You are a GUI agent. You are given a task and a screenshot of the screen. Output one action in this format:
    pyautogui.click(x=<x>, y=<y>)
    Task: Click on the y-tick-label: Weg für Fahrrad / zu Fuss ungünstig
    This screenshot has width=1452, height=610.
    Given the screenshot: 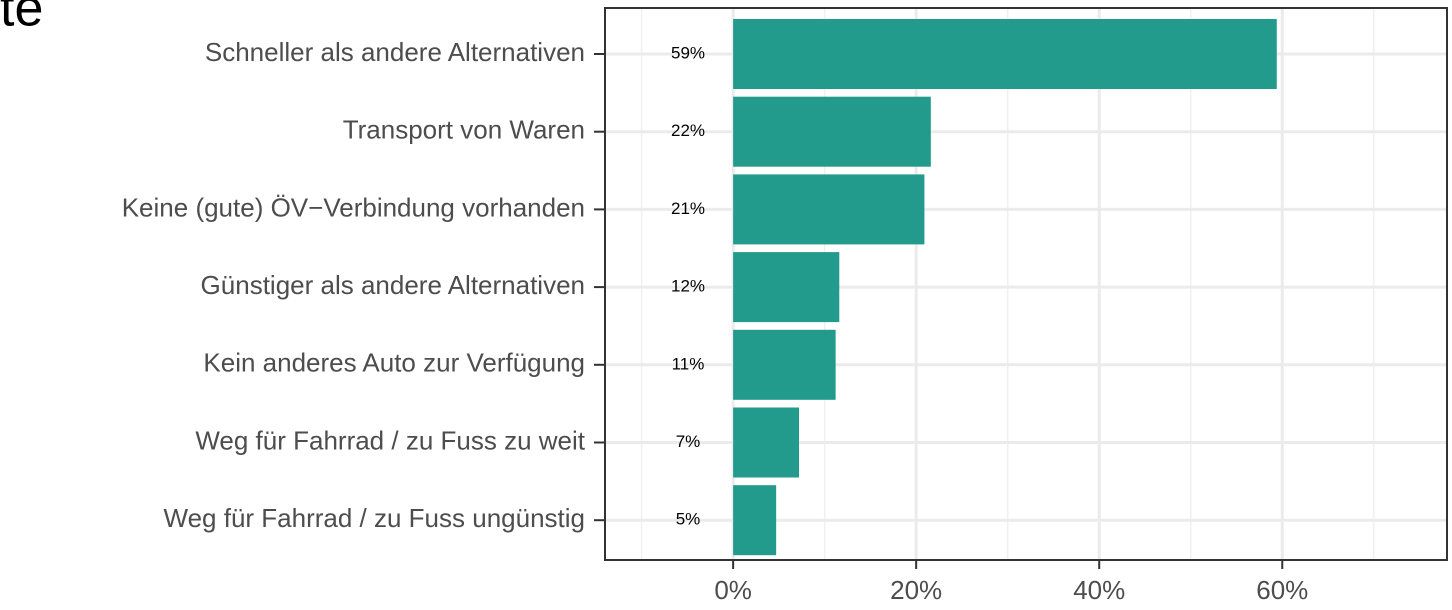 What is the action you would take?
    pyautogui.click(x=375, y=518)
    